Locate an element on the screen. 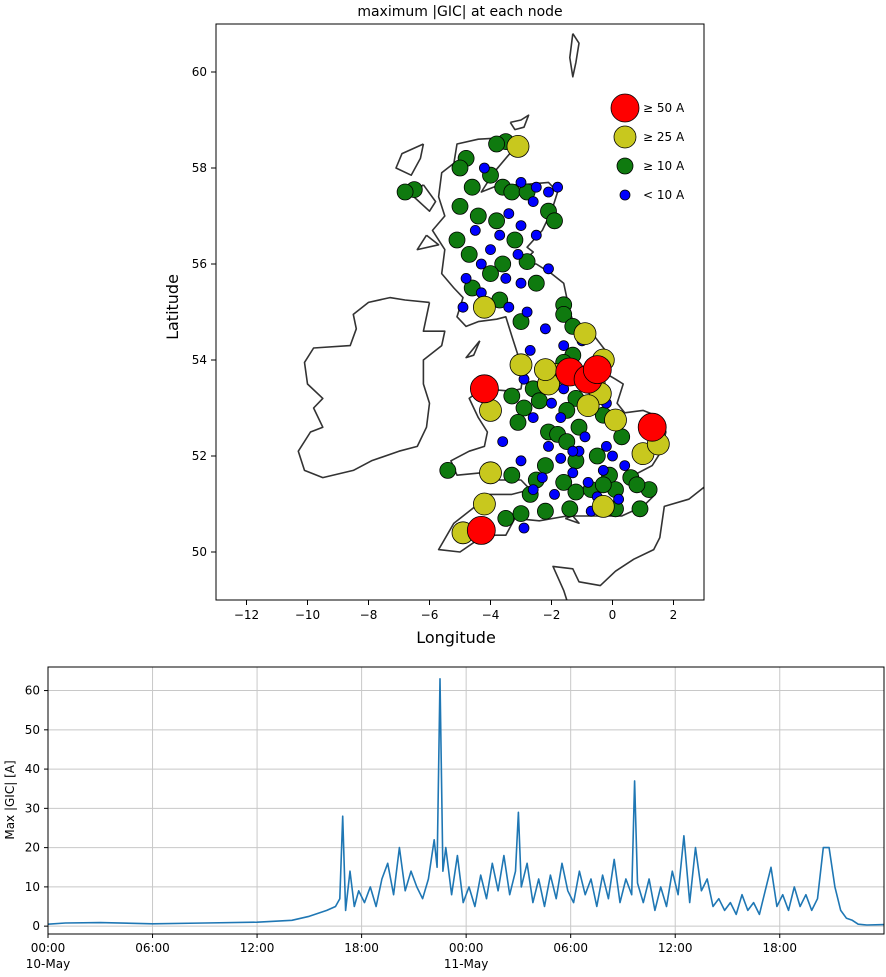 The width and height of the screenshot is (886, 977). map-xtick-label: 0 is located at coordinates (613, 615).